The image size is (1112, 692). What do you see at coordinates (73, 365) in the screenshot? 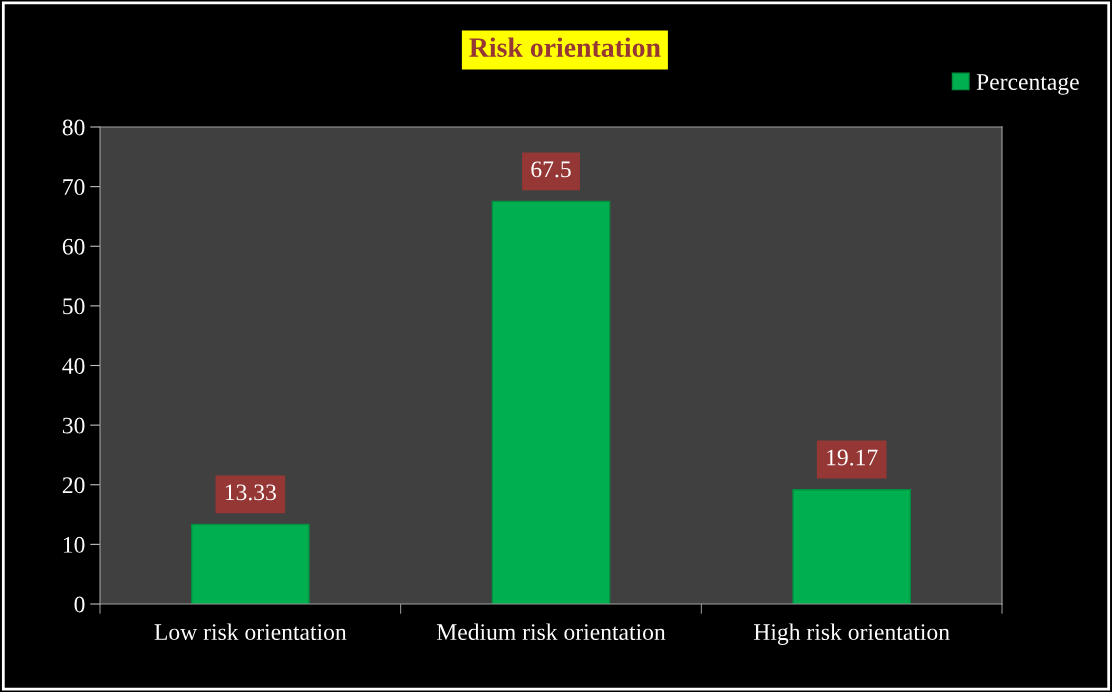
I see `y-tick-label: 40` at bounding box center [73, 365].